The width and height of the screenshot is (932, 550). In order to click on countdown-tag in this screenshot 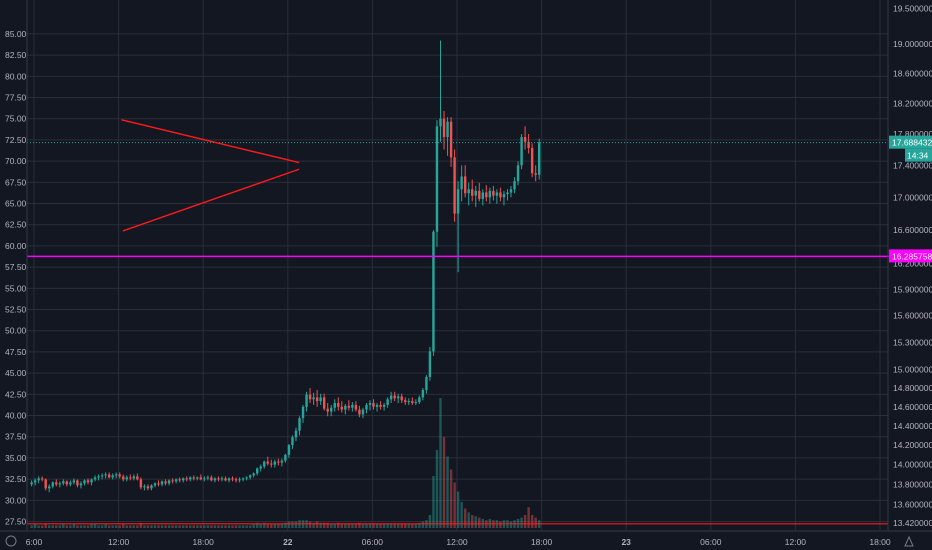, I will do `click(918, 155)`.